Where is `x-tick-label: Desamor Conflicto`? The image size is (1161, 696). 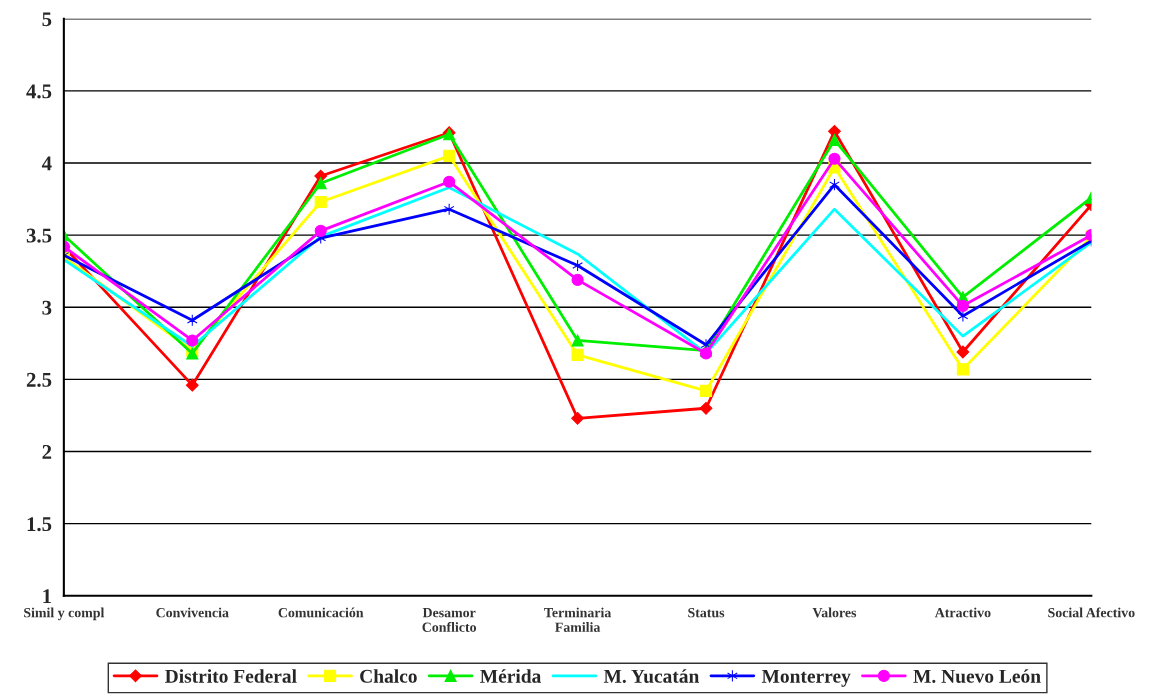
x-tick-label: Desamor Conflicto is located at coordinates (449, 620).